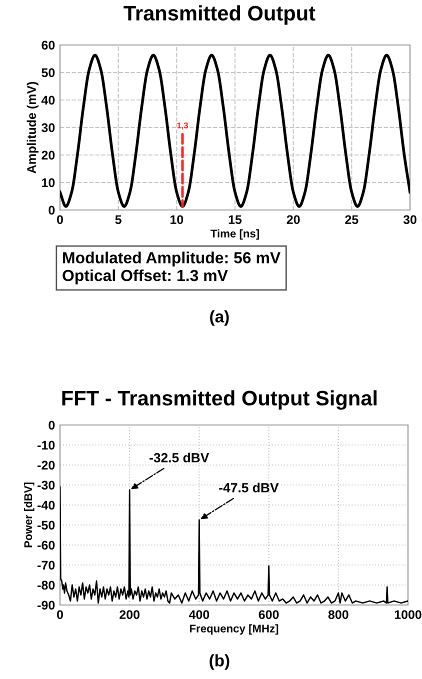 The image size is (422, 679). Describe the element at coordinates (249, 487) in the screenshot. I see `annotation: -47.5 dBV` at that location.